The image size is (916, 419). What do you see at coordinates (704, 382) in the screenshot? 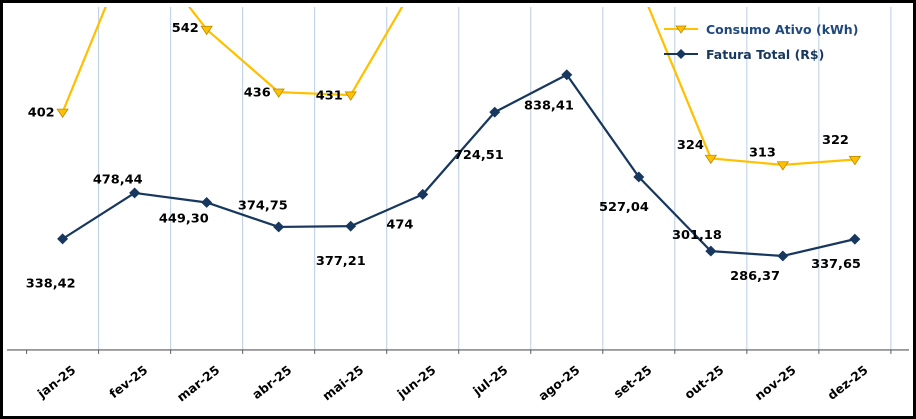
I see `x-axis-label-out-25: out-25` at bounding box center [704, 382].